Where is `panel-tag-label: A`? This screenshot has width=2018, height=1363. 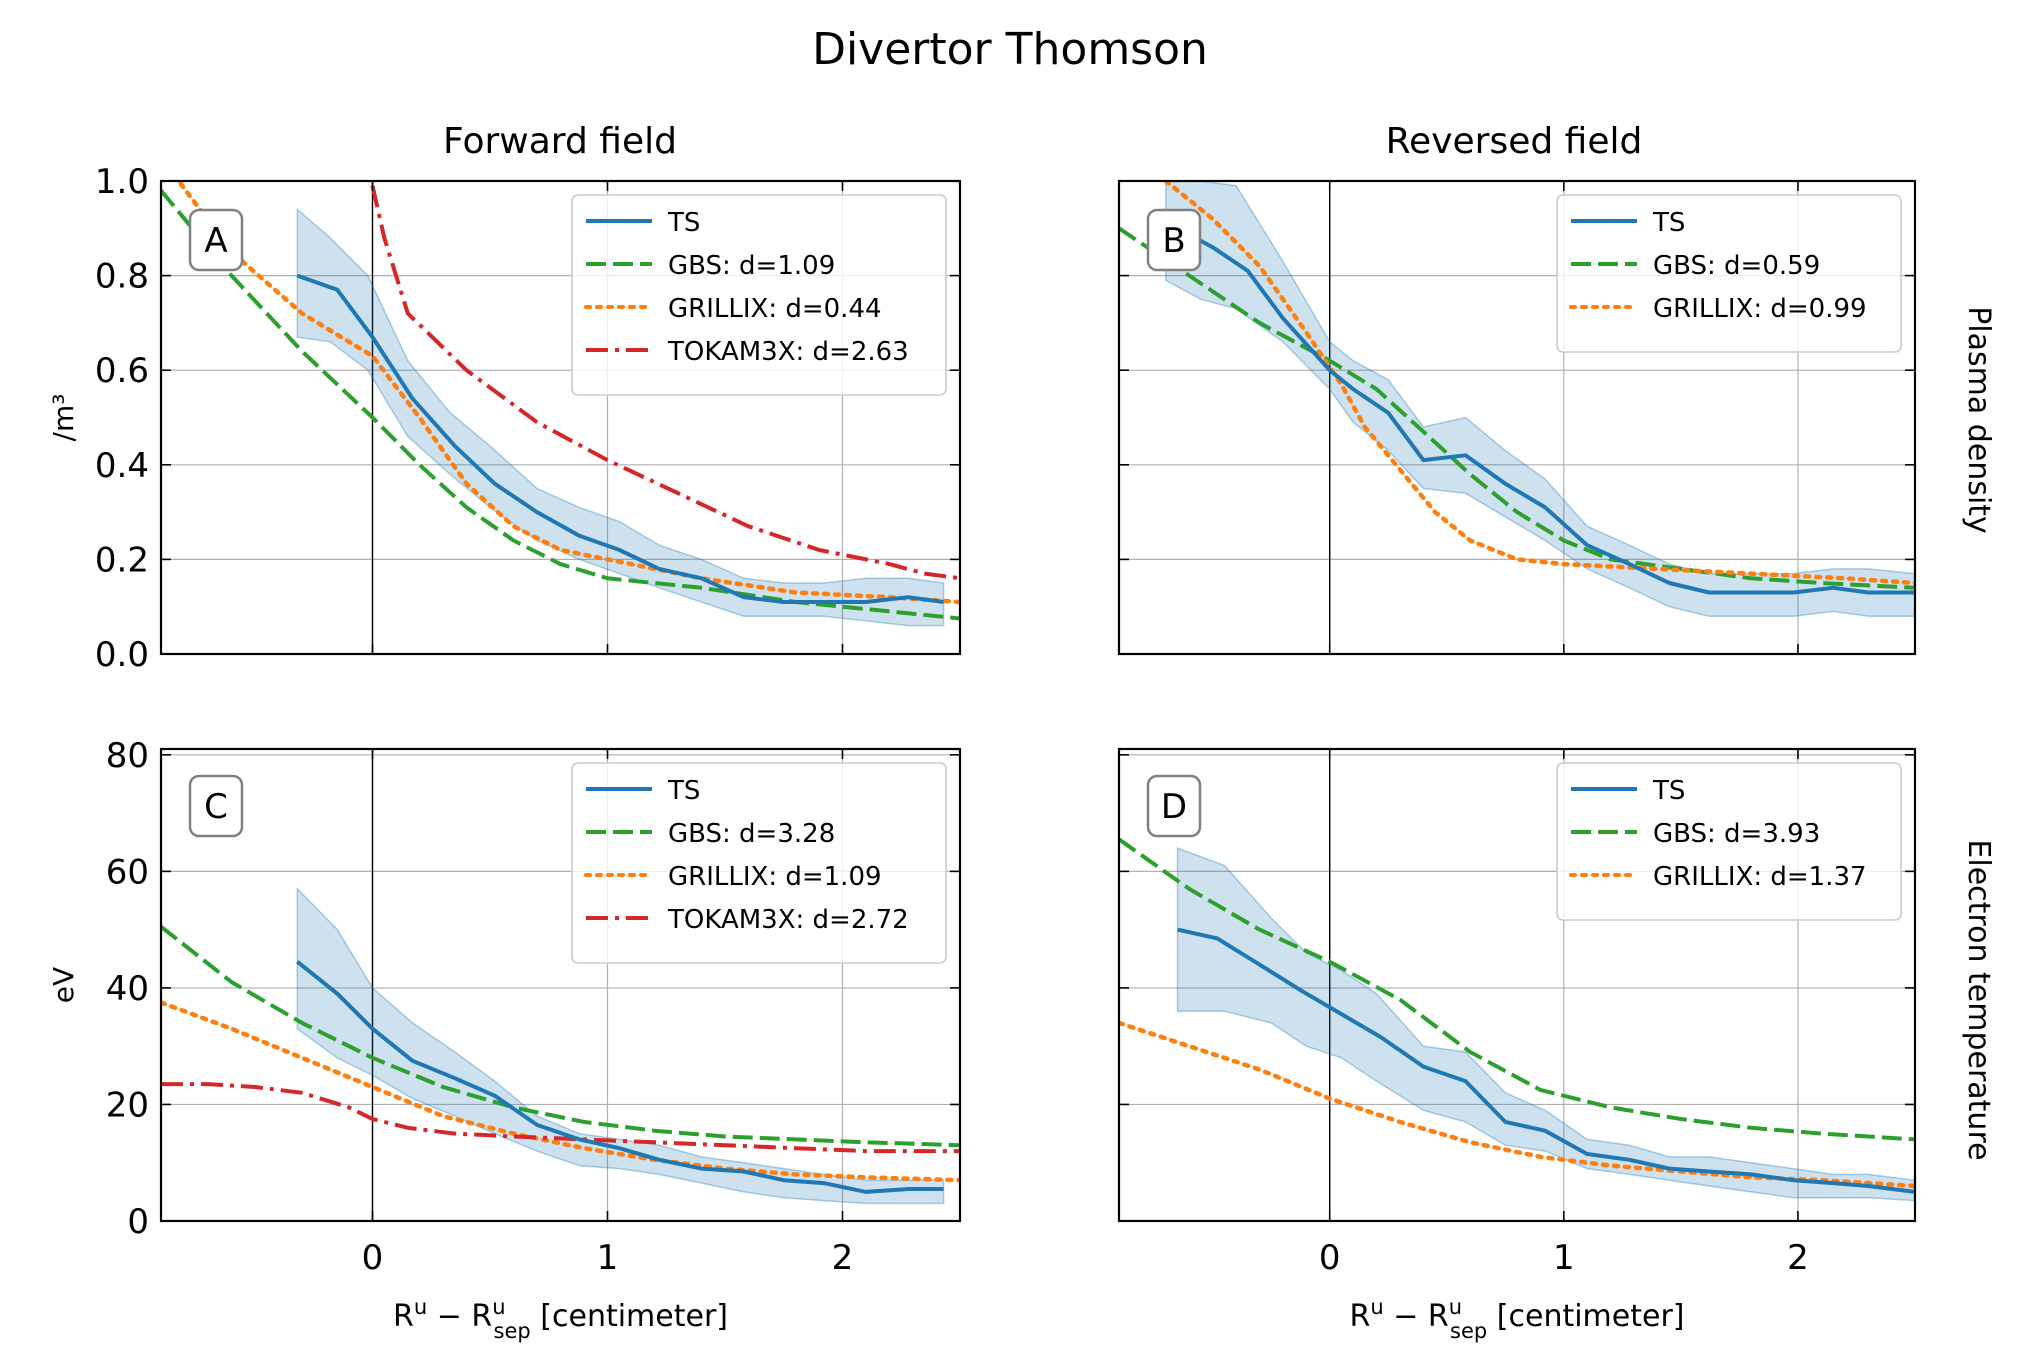 panel-tag-label: A is located at coordinates (215, 241).